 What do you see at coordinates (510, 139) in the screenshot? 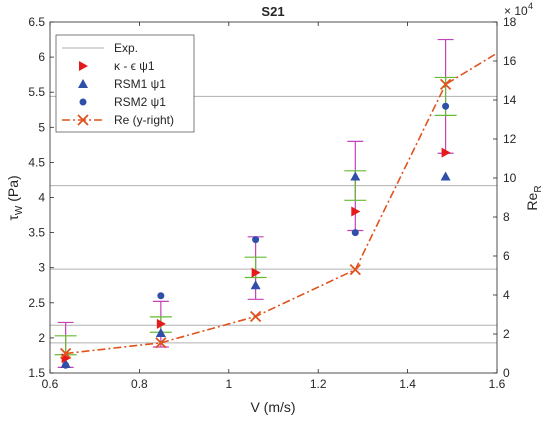
I see `y2-tick-label: 12` at bounding box center [510, 139].